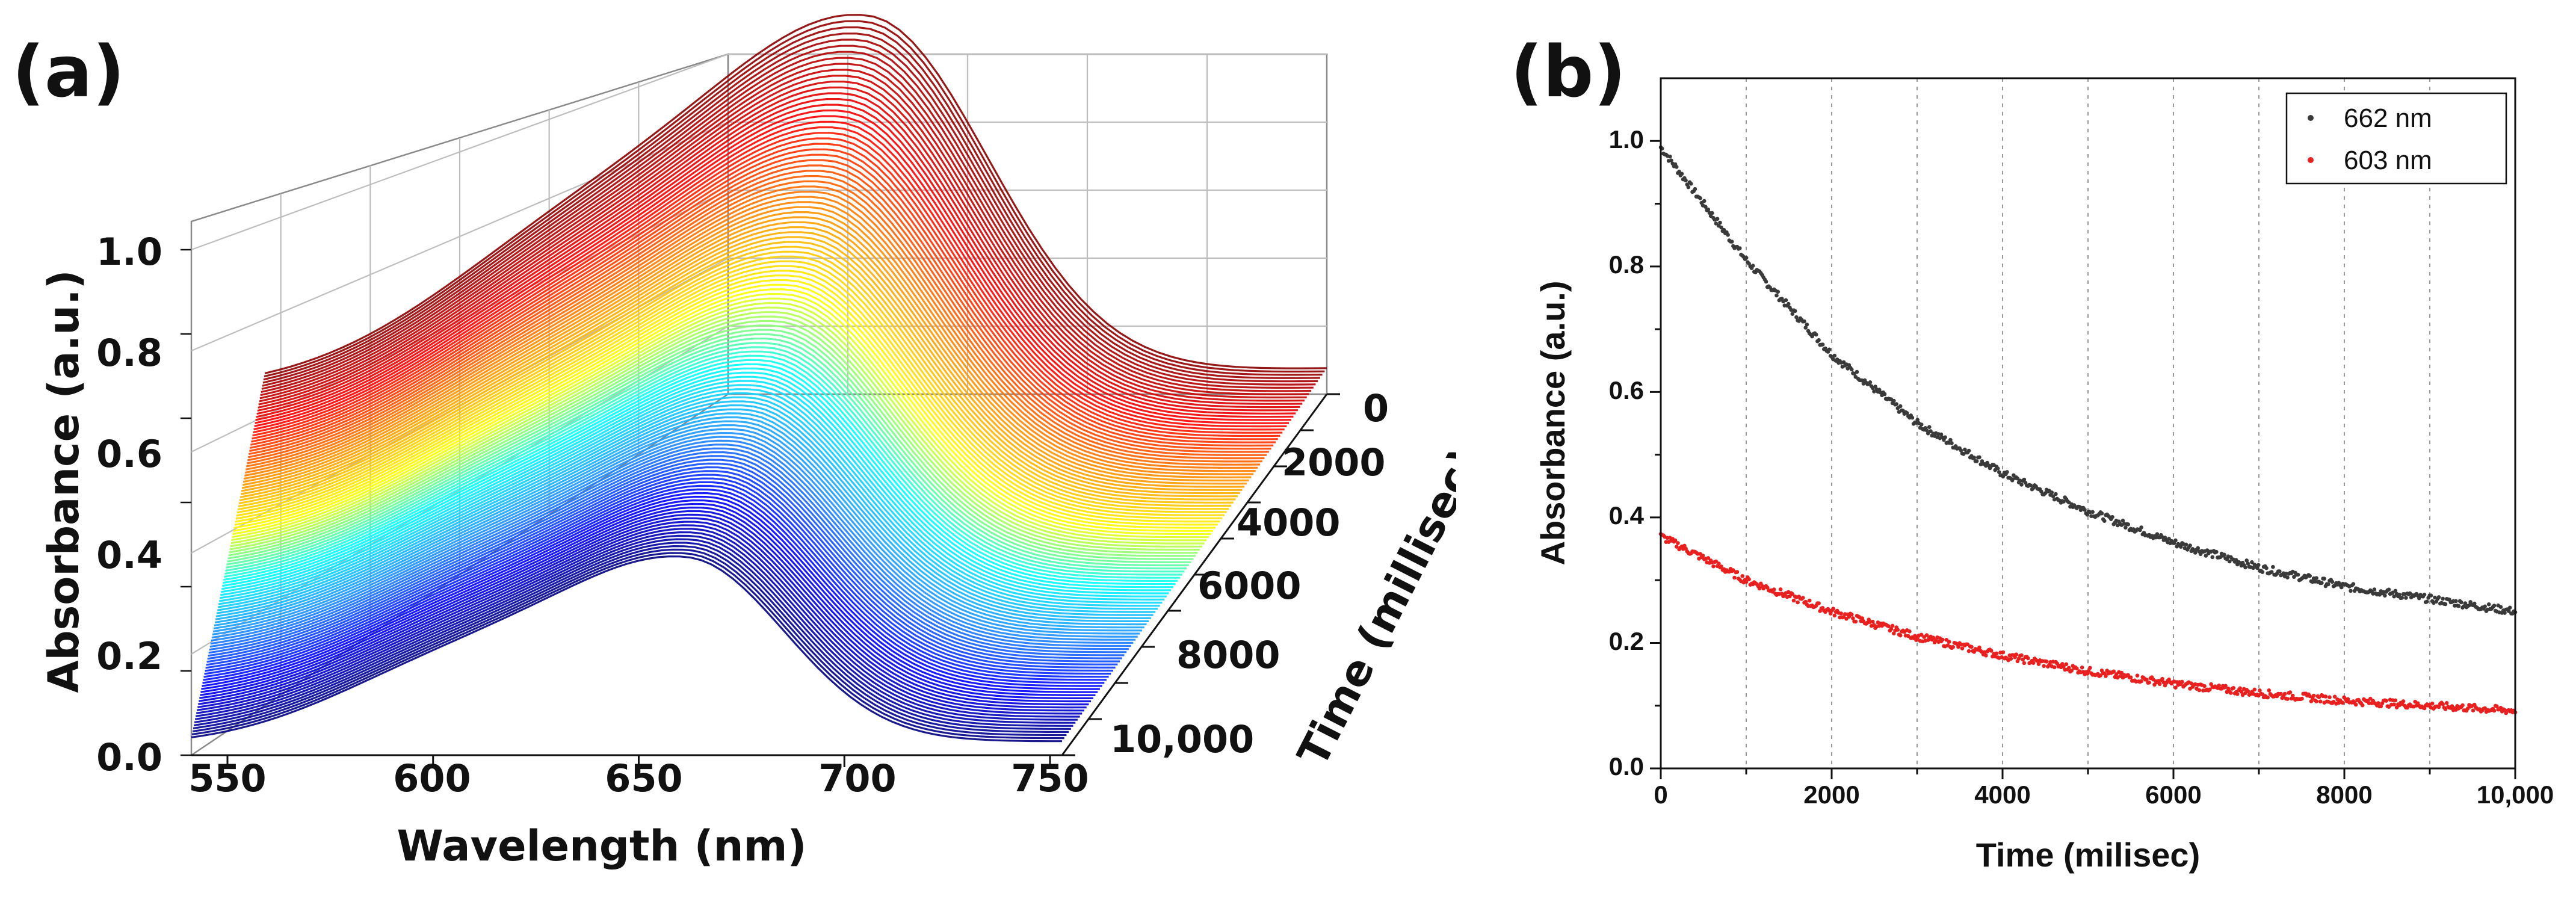  Describe the element at coordinates (129, 504) in the screenshot. I see `panel-a-y-ticks: 0.0 0.2 0.4 0.6 0.8 1.0` at that location.